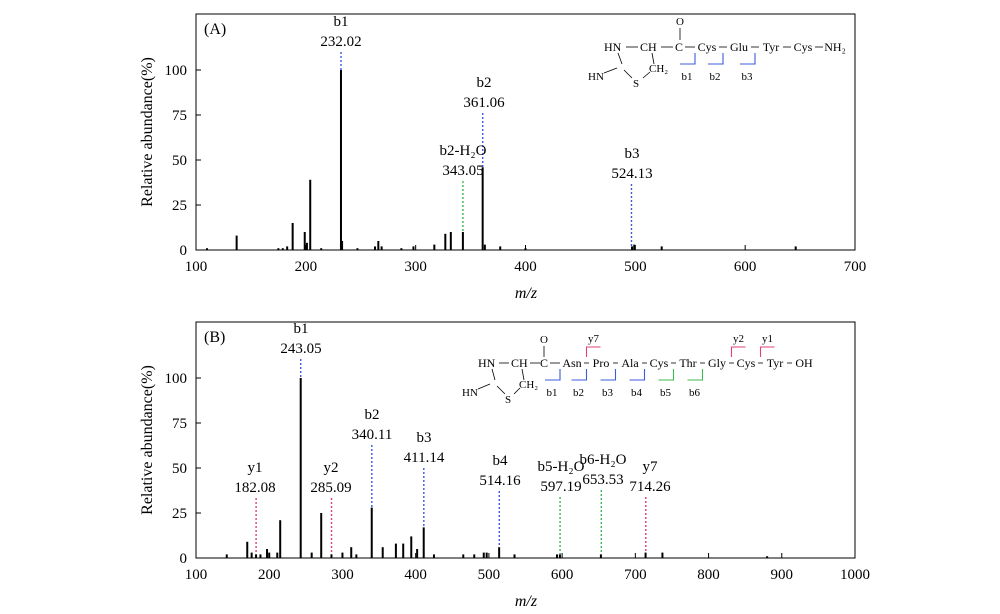 The width and height of the screenshot is (1000, 614). What do you see at coordinates (613, 47) in the screenshot?
I see `struct-a-ring-hn: HN` at bounding box center [613, 47].